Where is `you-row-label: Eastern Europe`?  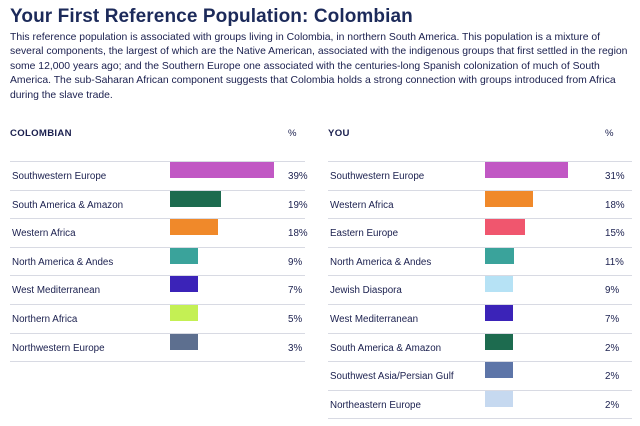
you-row-label: Eastern Europe is located at coordinates (364, 234).